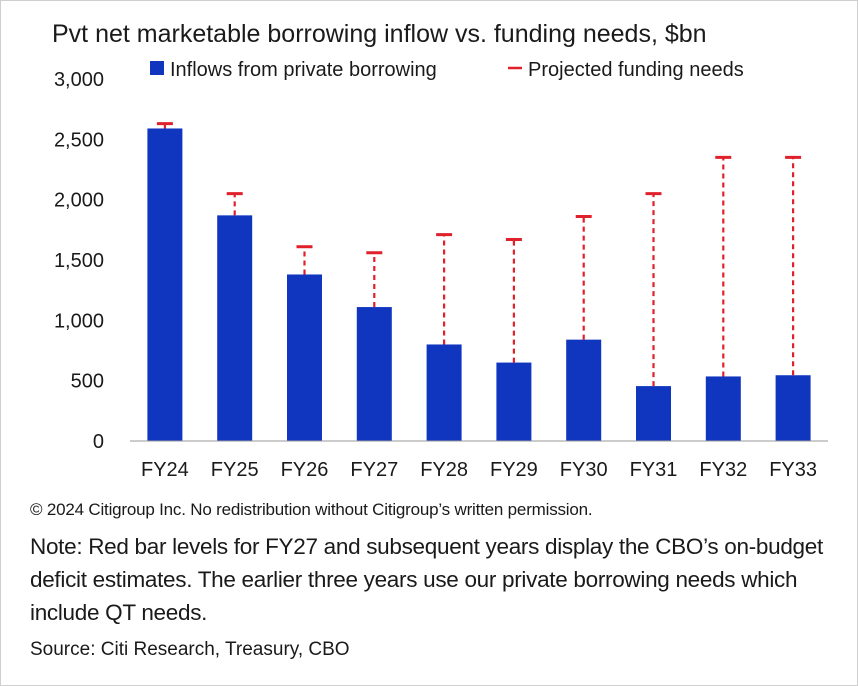 Image resolution: width=858 pixels, height=686 pixels. Describe the element at coordinates (79, 140) in the screenshot. I see `y-tick-label: 2,500` at that location.